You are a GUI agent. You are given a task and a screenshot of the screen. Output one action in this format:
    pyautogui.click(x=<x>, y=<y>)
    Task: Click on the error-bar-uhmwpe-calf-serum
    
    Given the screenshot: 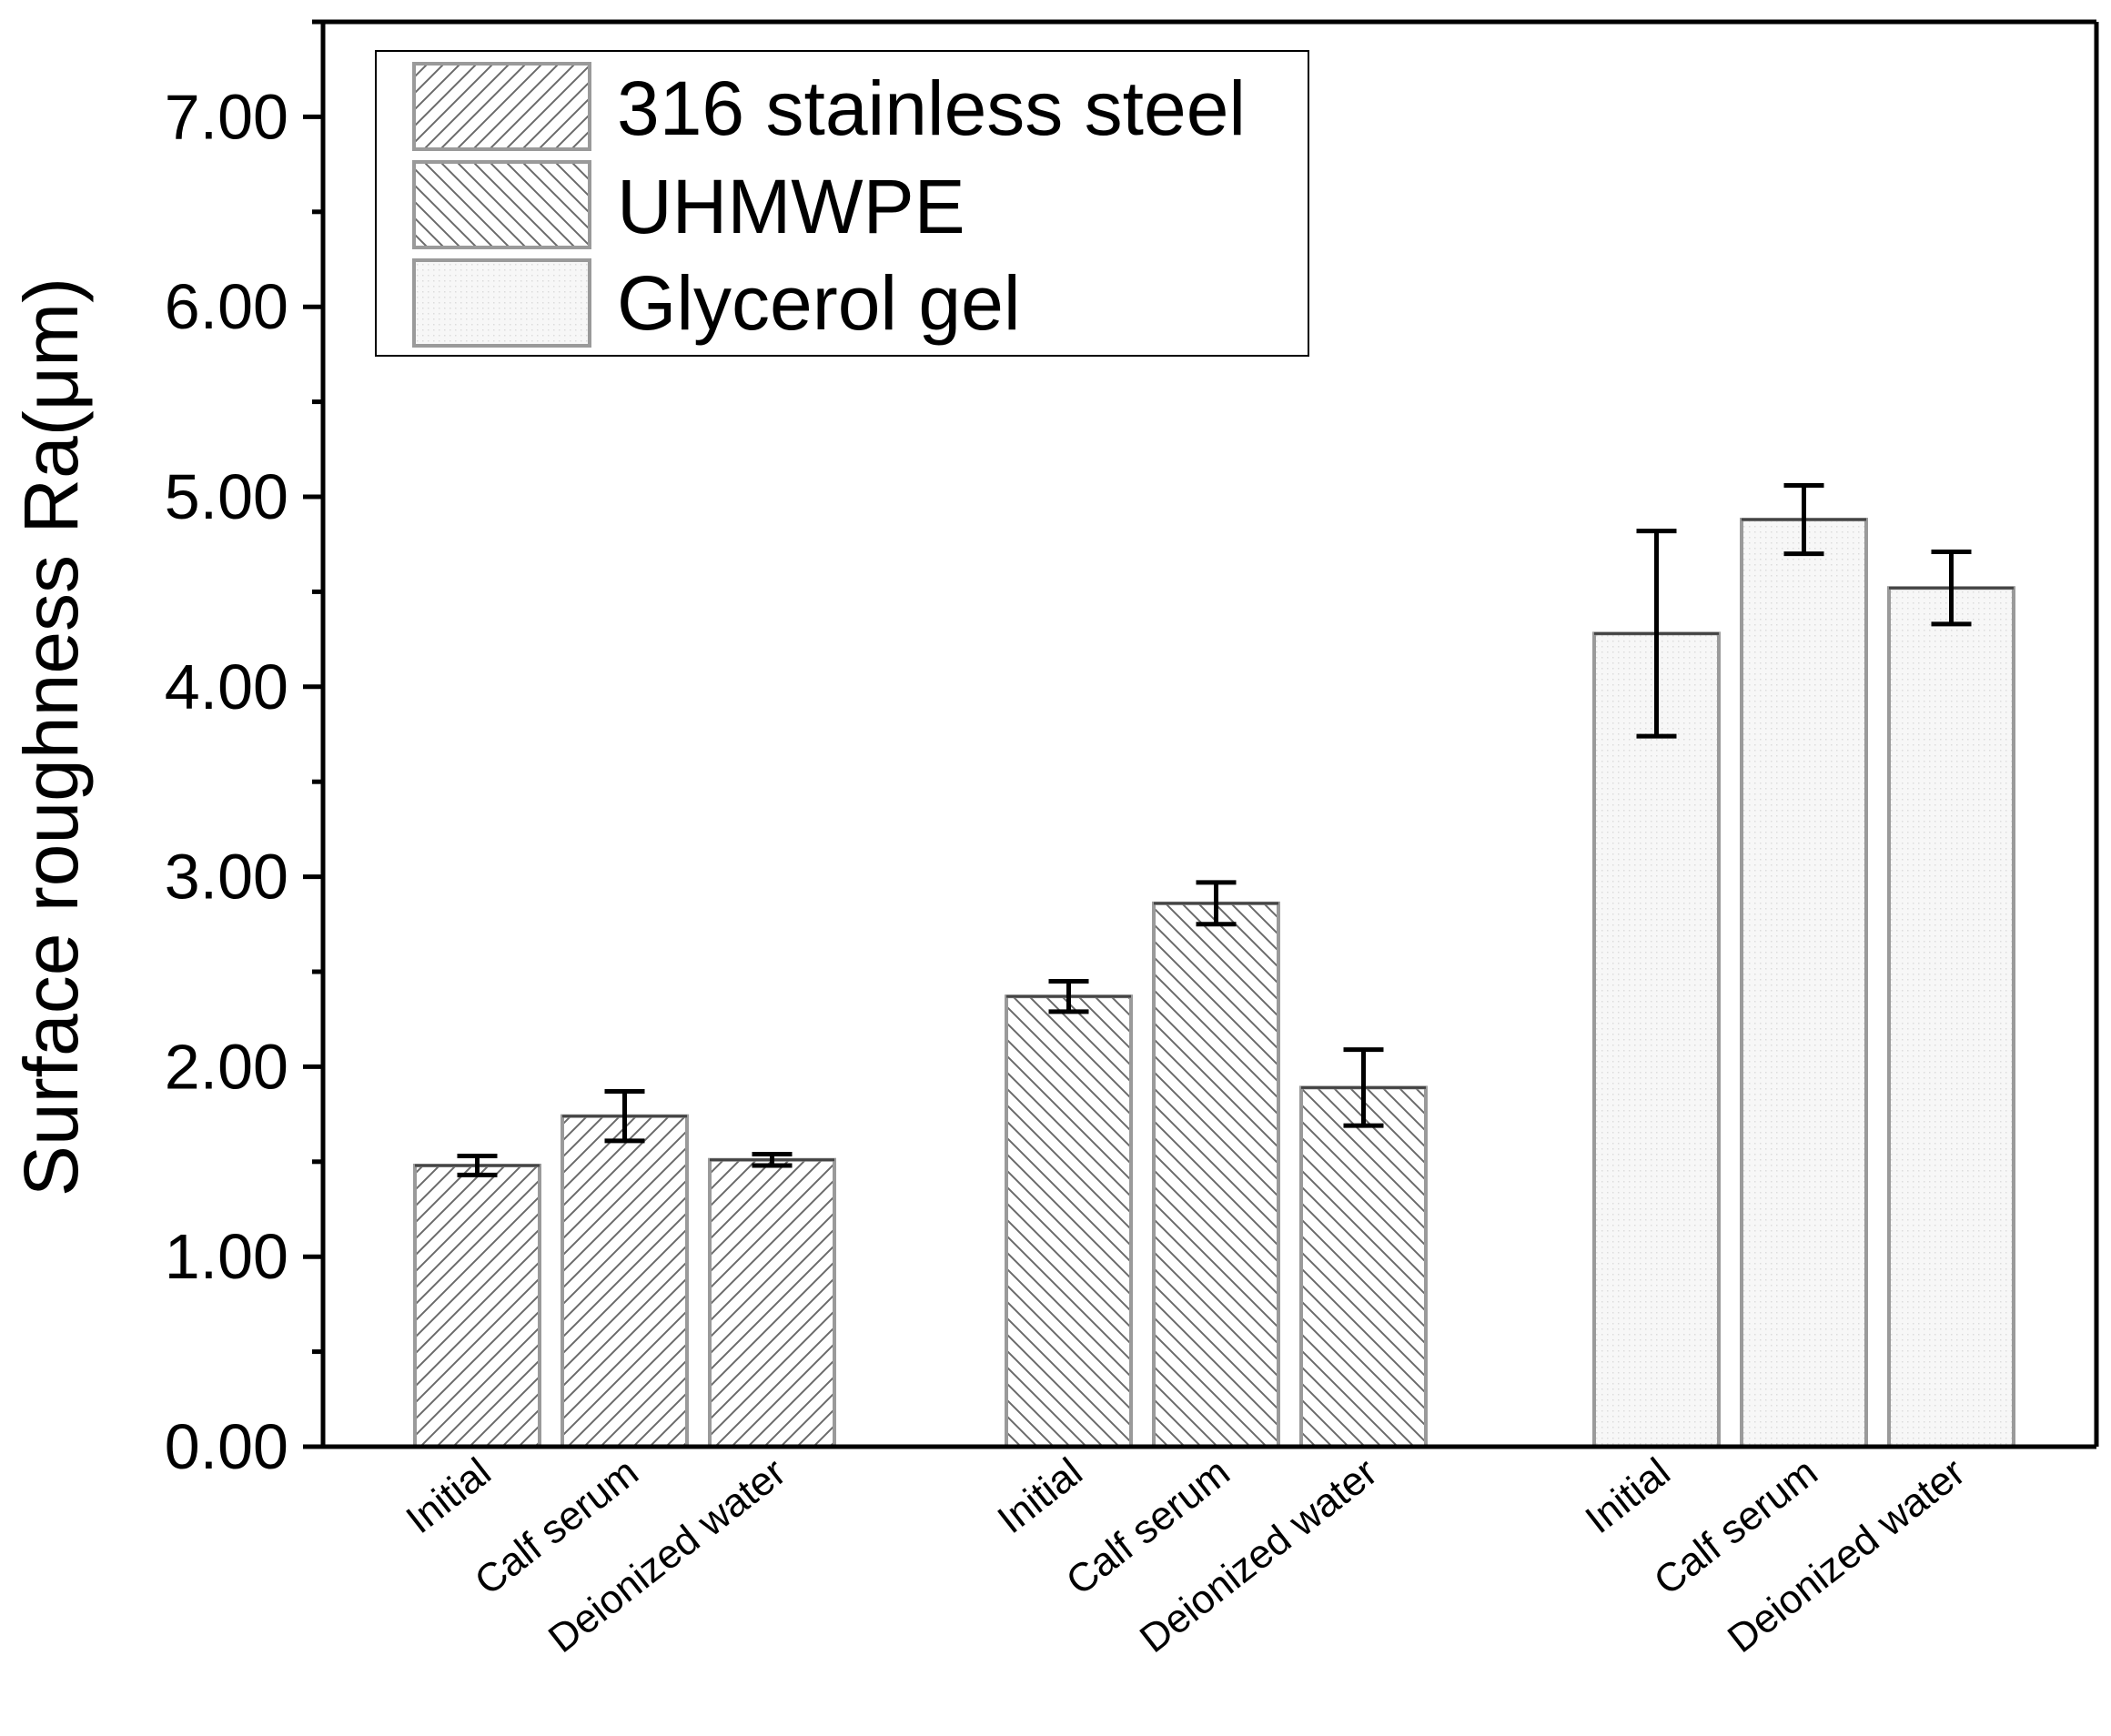 What is the action you would take?
    pyautogui.click(x=1216, y=903)
    